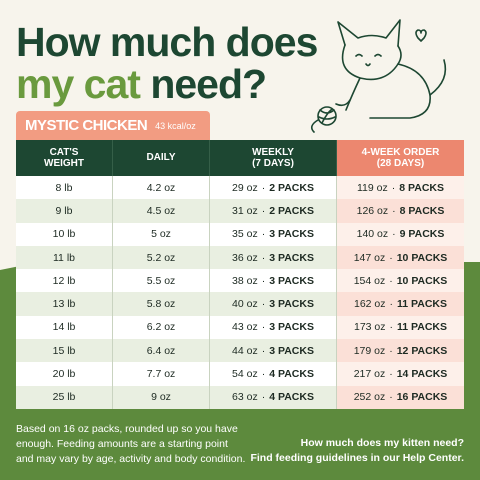 This screenshot has width=480, height=480. I want to click on header-cell: WEEKLY (7 DAYS), so click(273, 158).